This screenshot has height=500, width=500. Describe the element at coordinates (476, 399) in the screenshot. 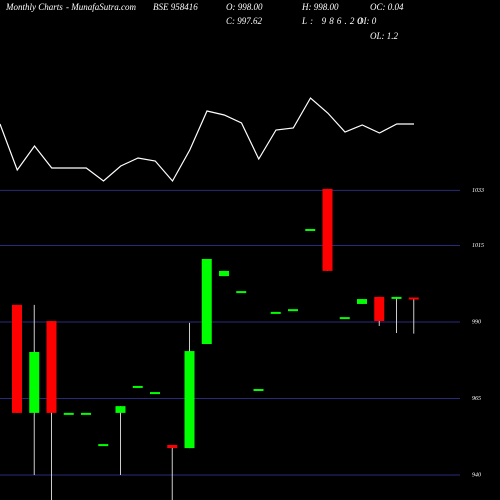

I see `y-tick-label: 965` at that location.